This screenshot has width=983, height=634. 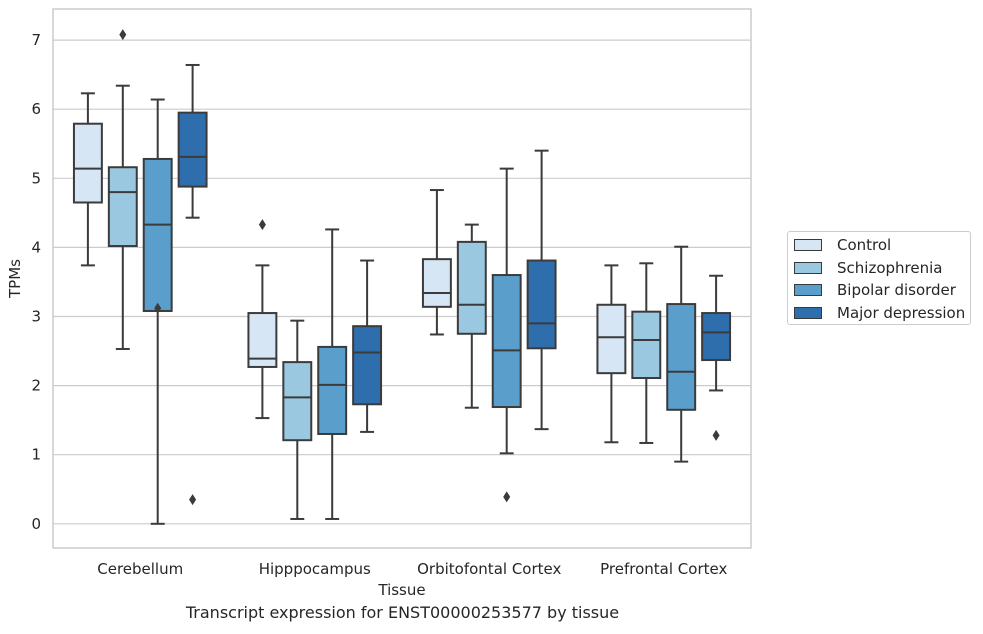 What do you see at coordinates (36, 247) in the screenshot?
I see `y-tick-label: 4` at bounding box center [36, 247].